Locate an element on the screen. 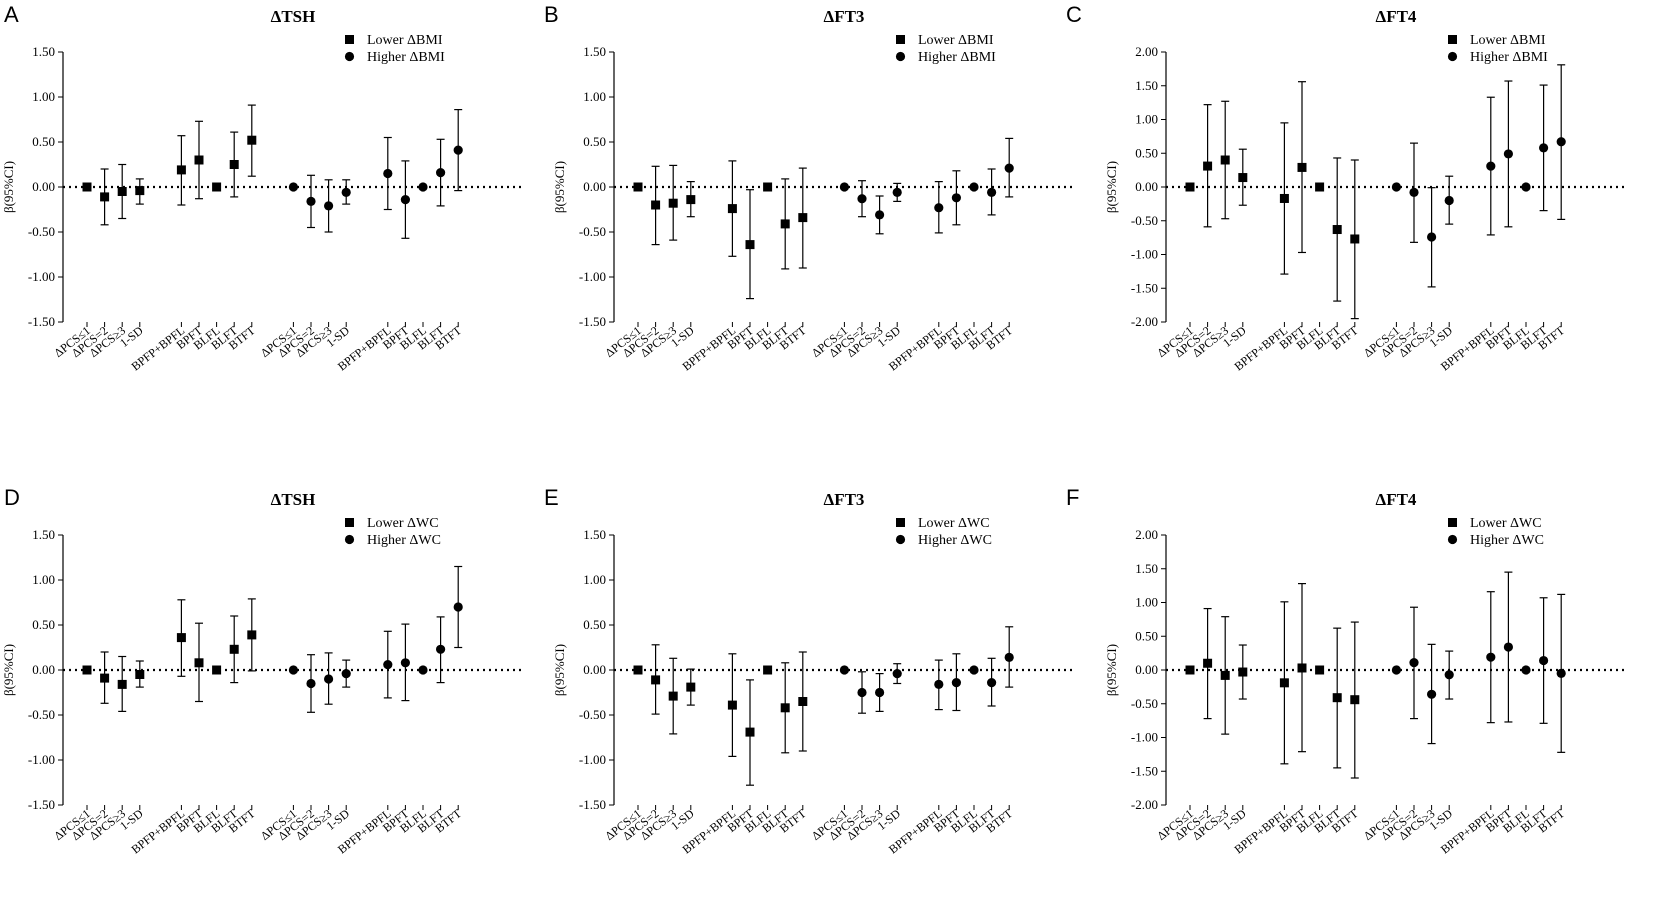  panel-letter: A is located at coordinates (11, 14).